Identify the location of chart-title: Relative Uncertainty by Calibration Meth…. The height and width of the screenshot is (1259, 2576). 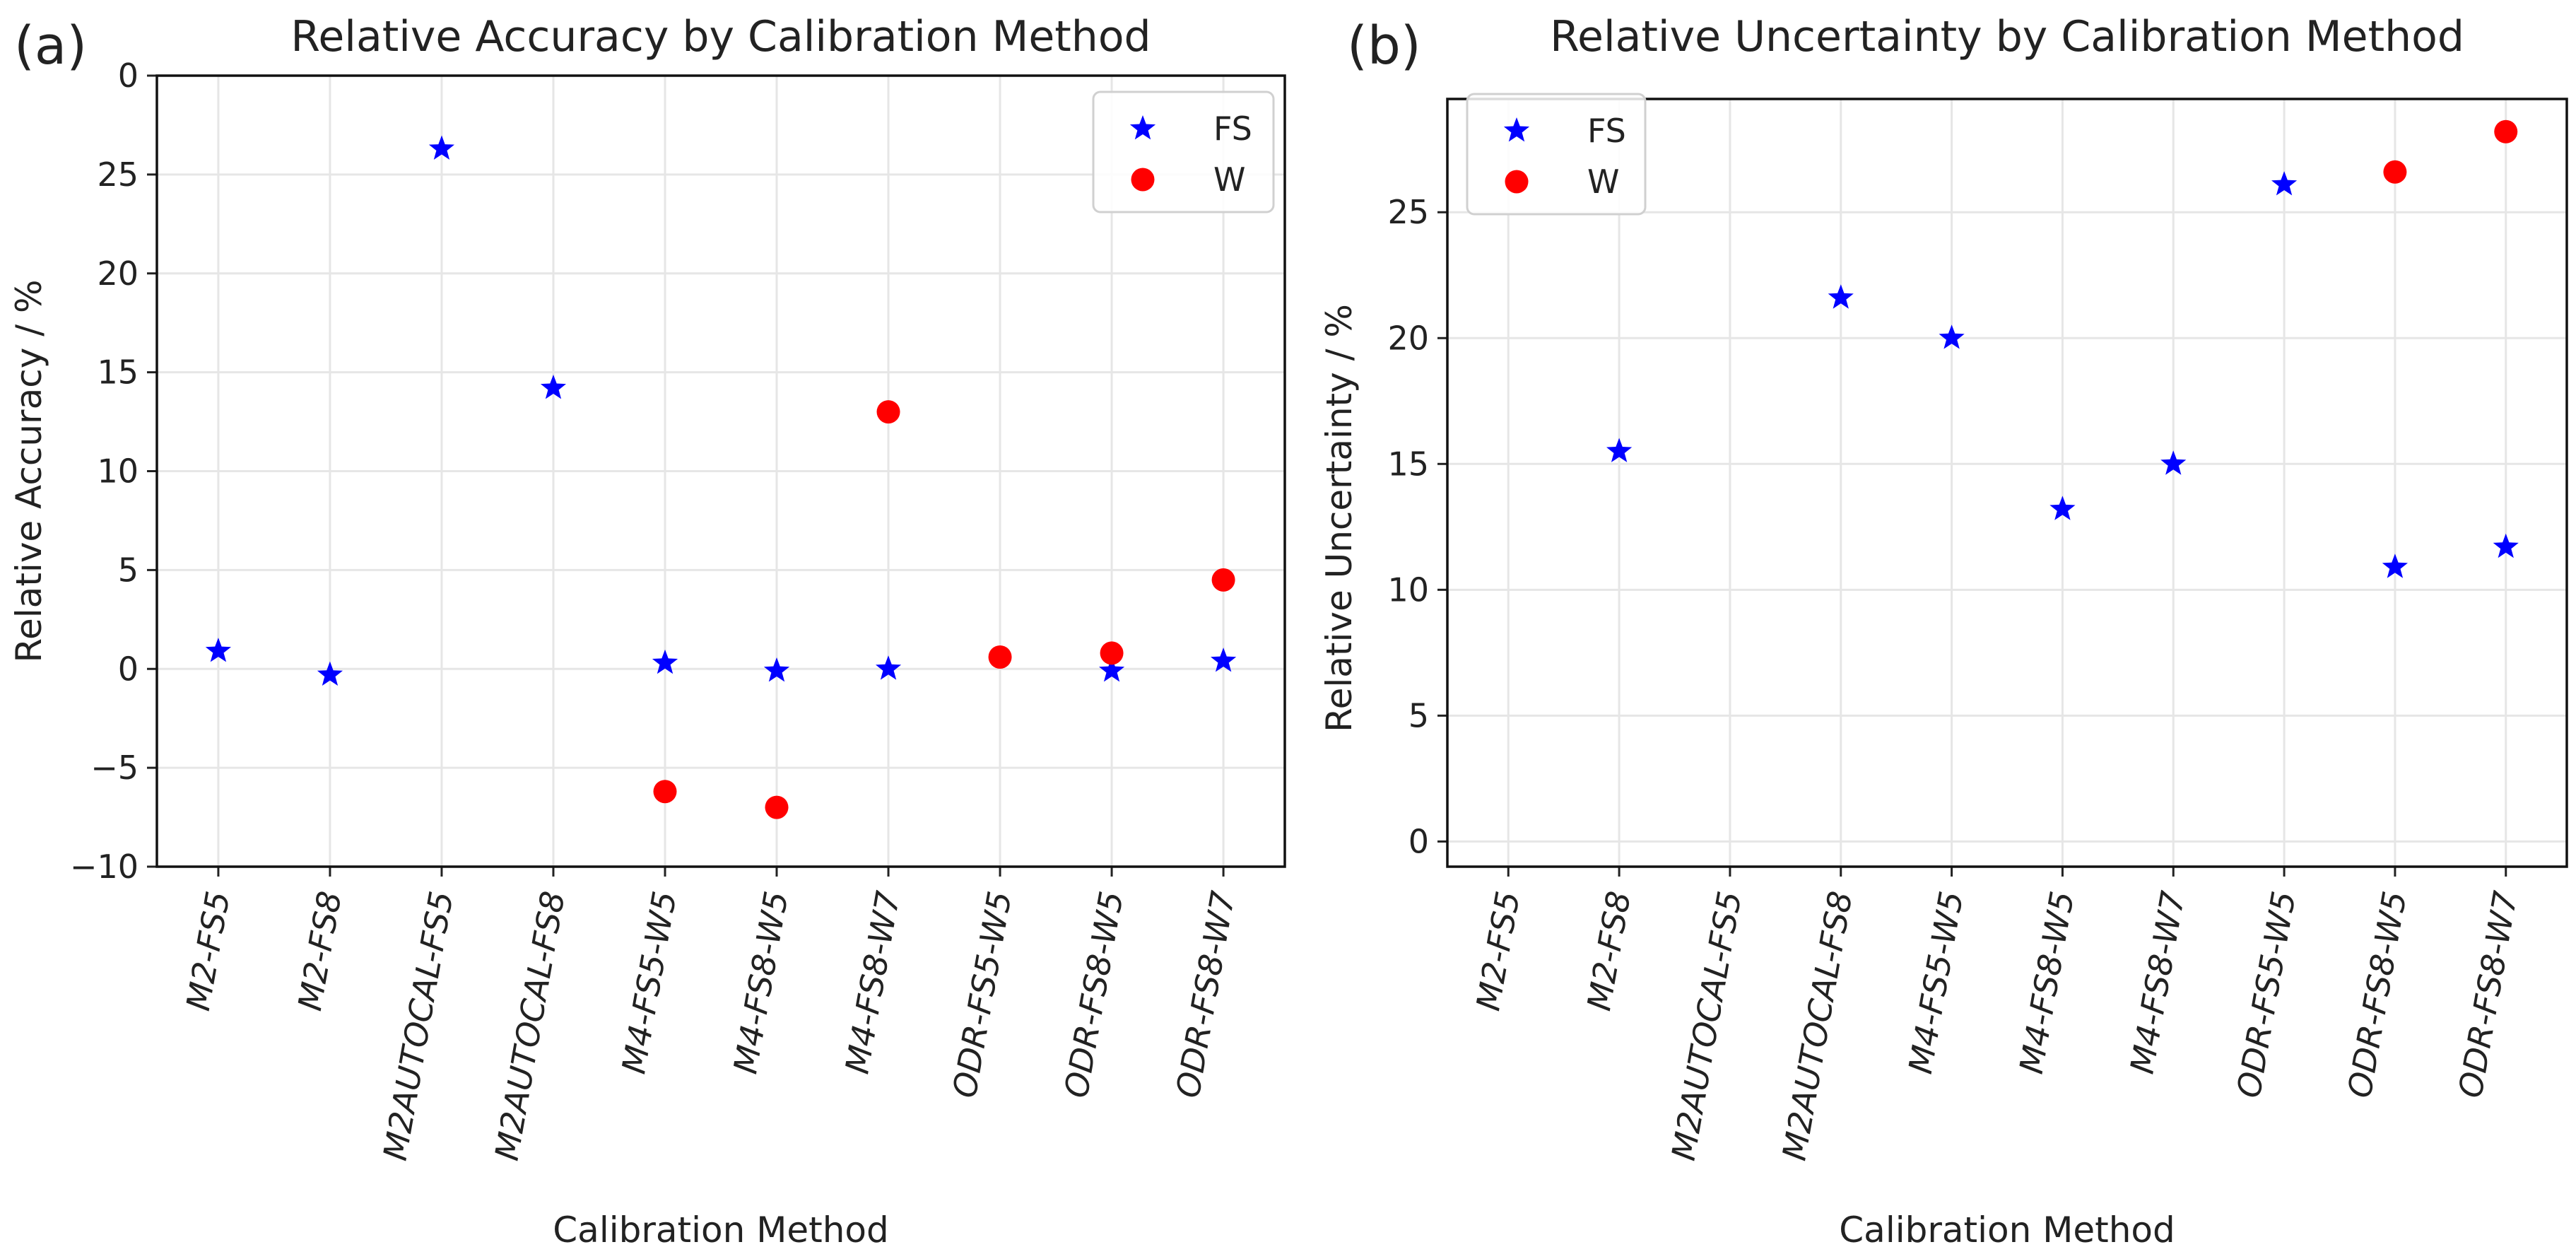
(2007, 37).